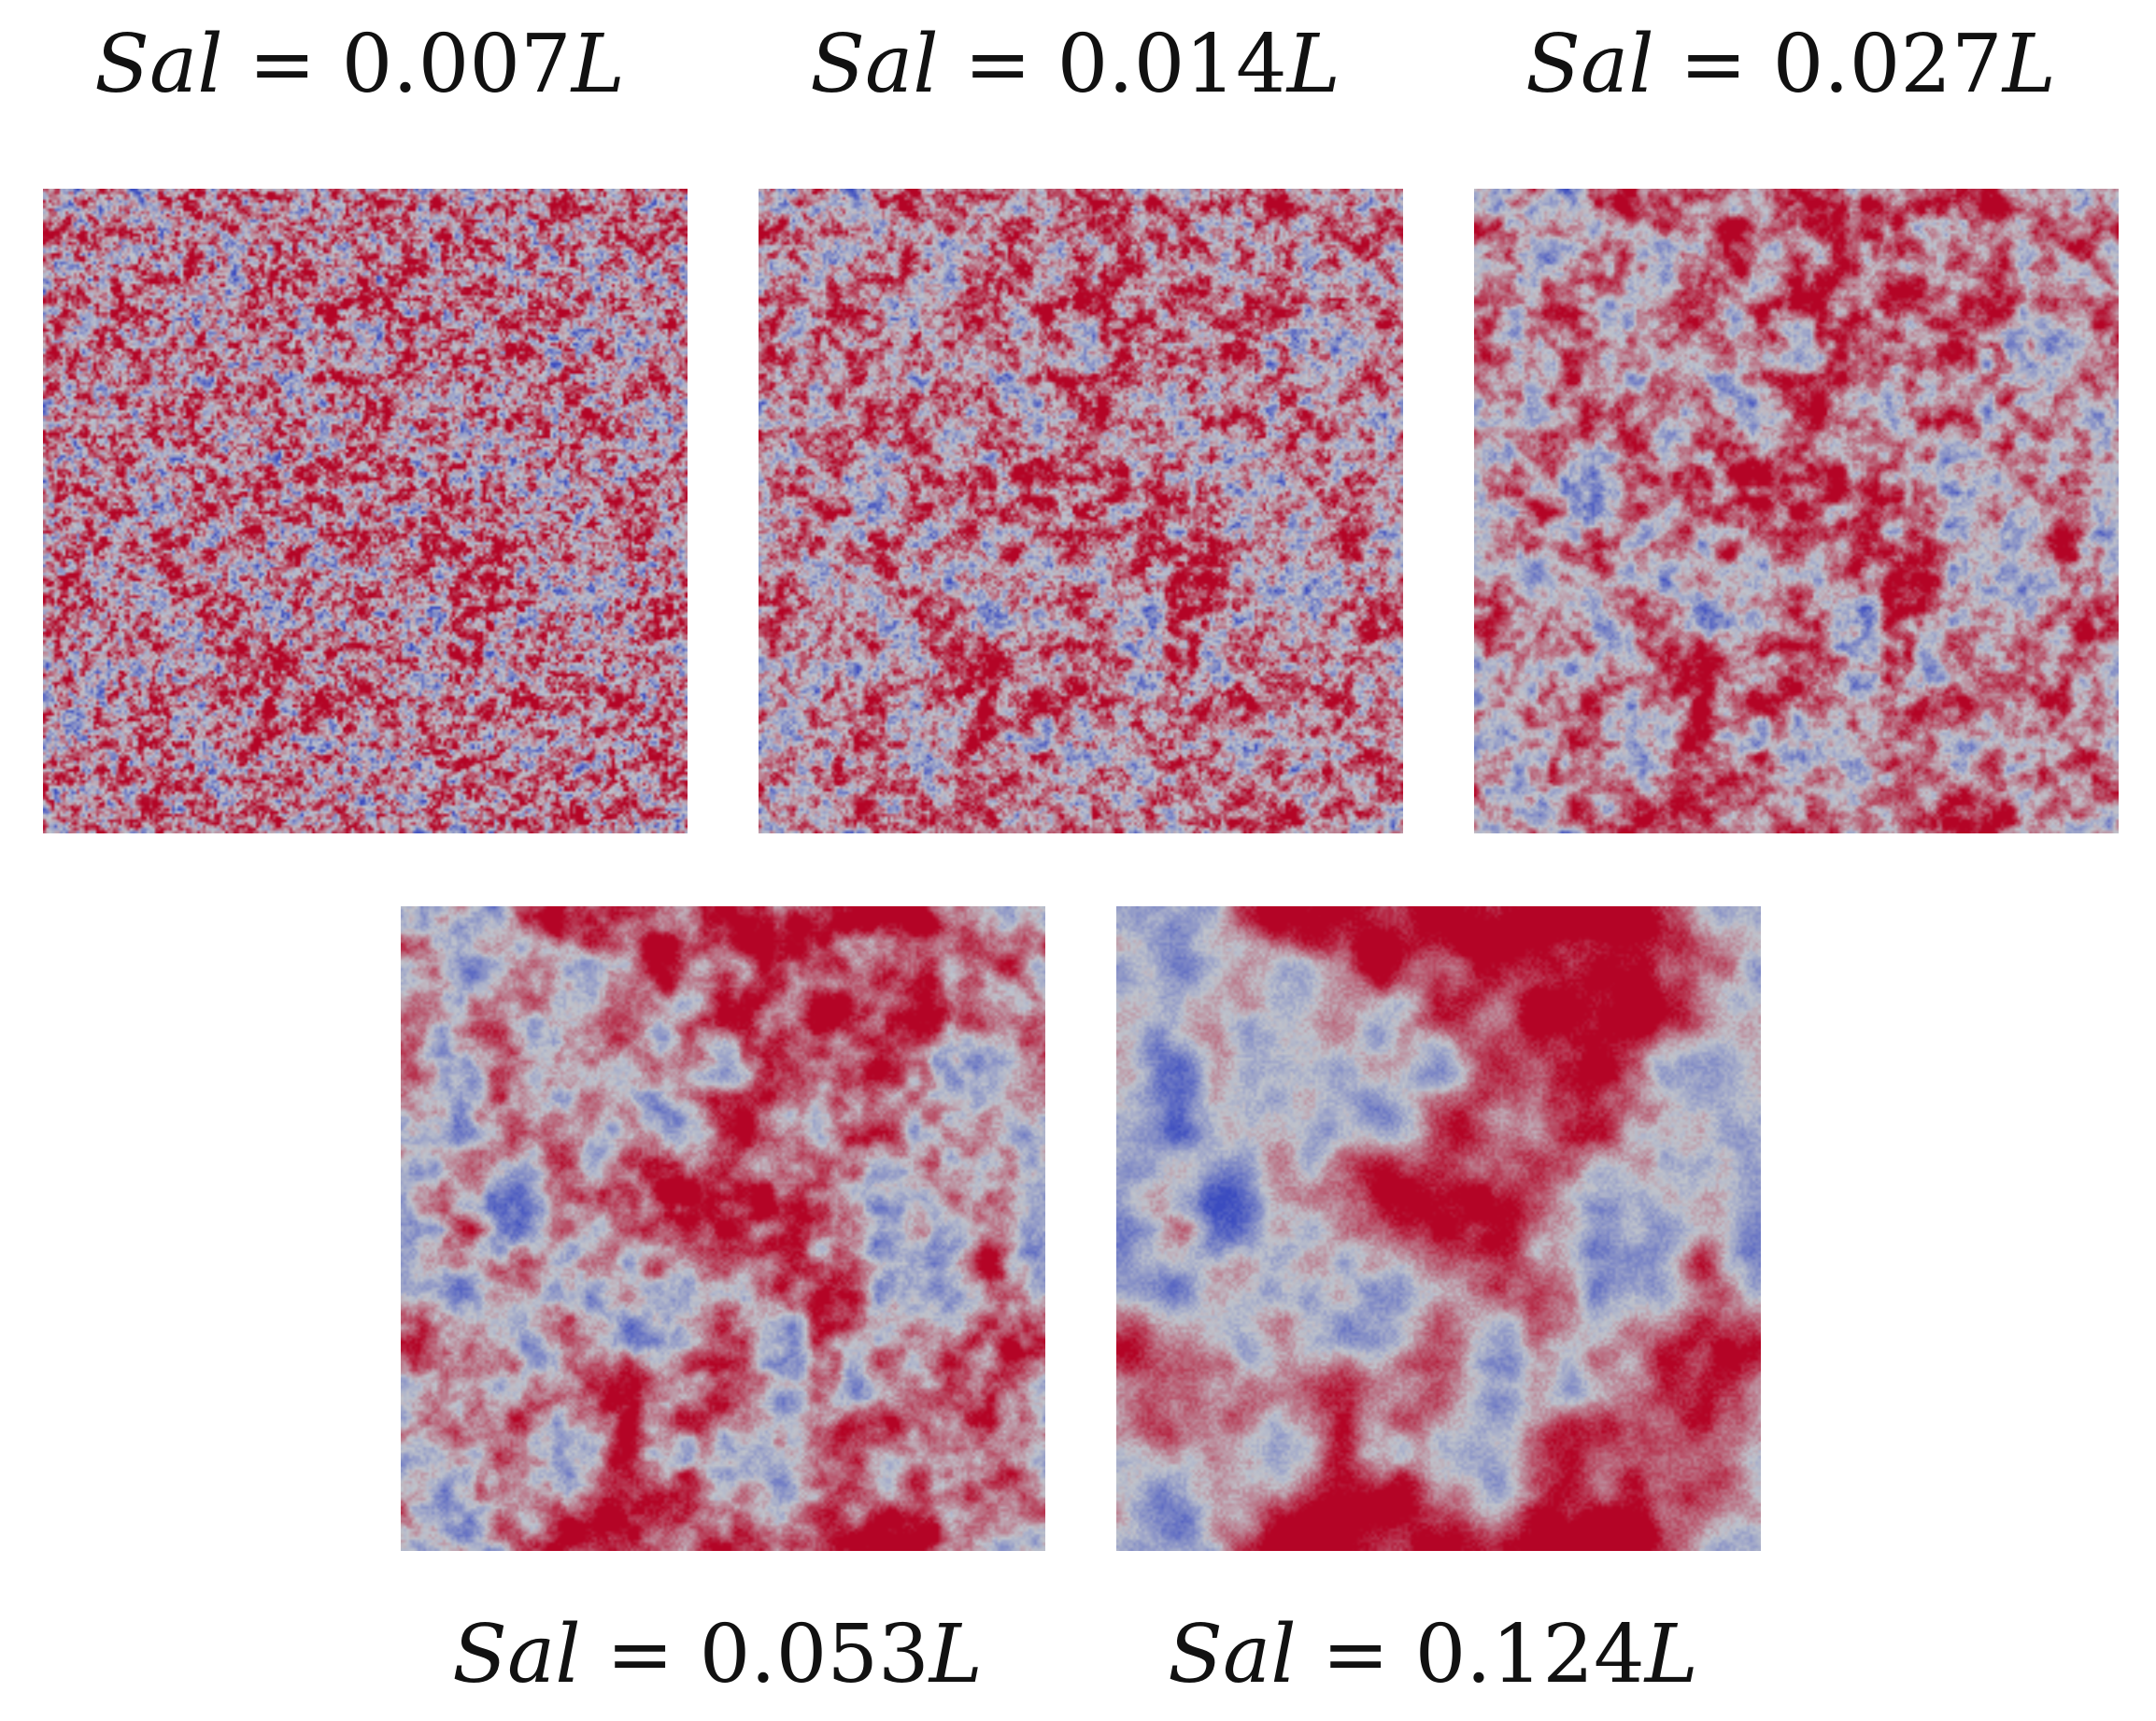  I want to click on panel-label-5-unit: L, so click(1671, 1654).